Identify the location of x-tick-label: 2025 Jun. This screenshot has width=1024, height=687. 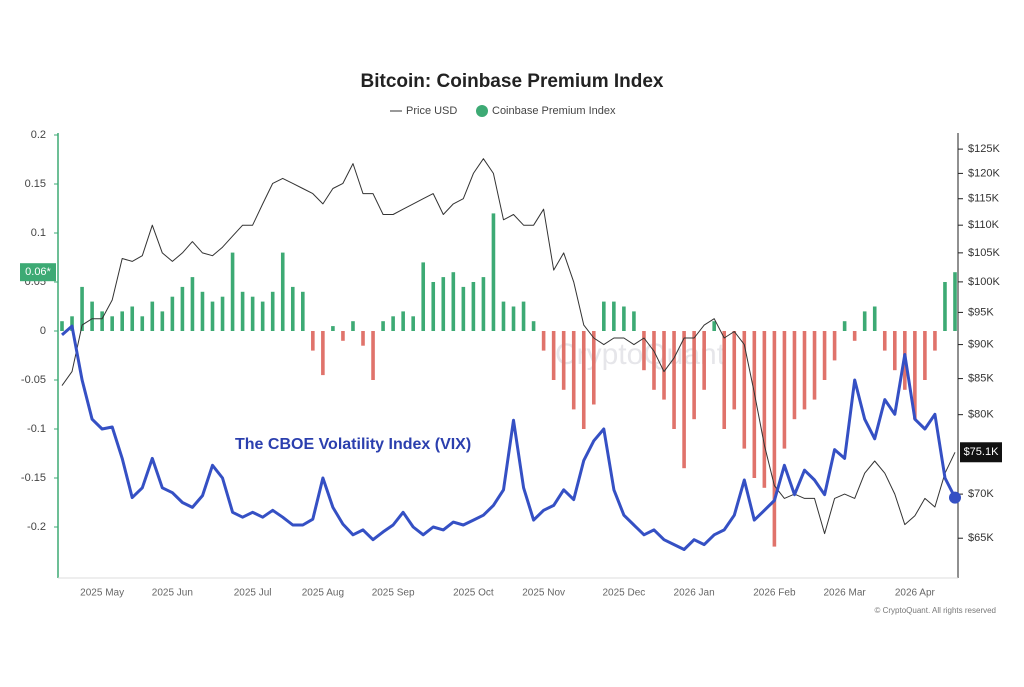
(172, 593).